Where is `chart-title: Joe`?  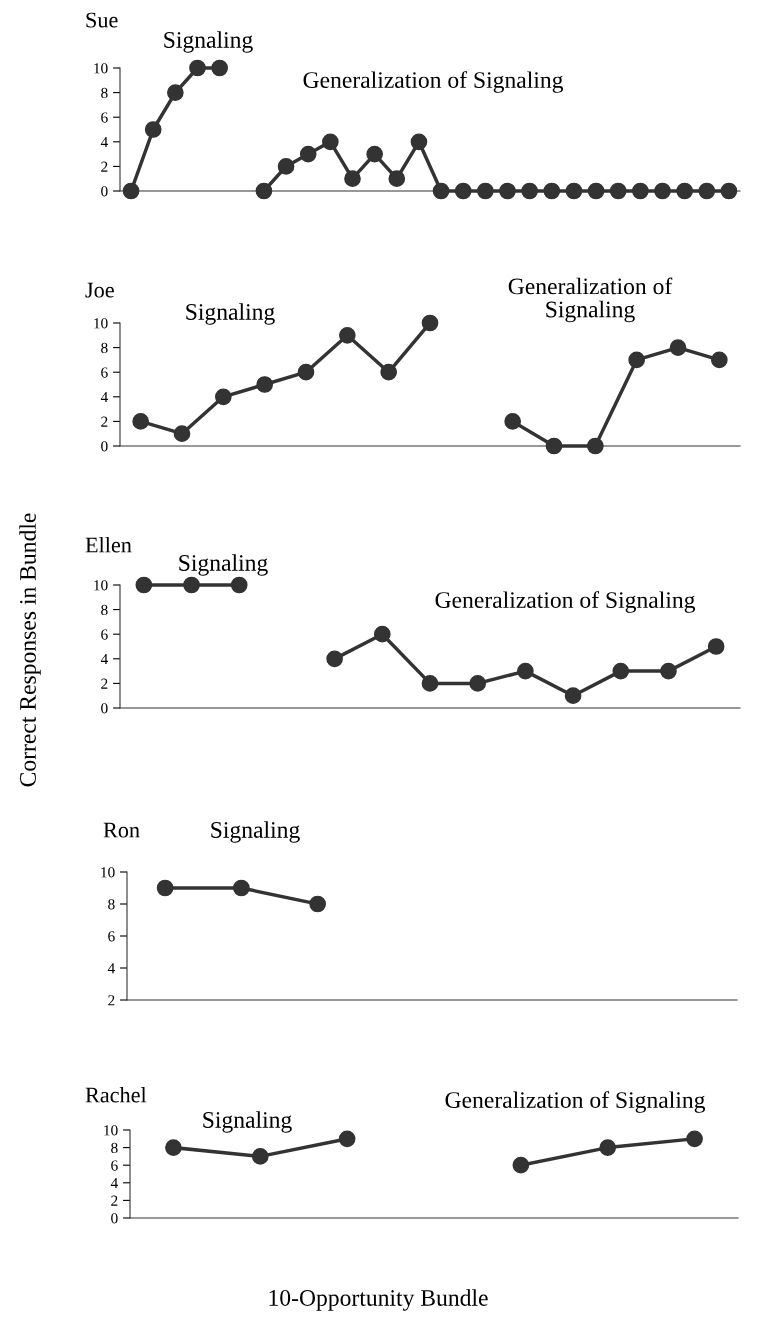 chart-title: Joe is located at coordinates (99, 290).